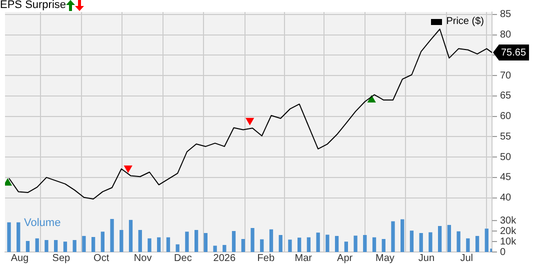 This screenshot has height=264, width=533. What do you see at coordinates (183, 258) in the screenshot?
I see `x-tick-label: Dec` at bounding box center [183, 258].